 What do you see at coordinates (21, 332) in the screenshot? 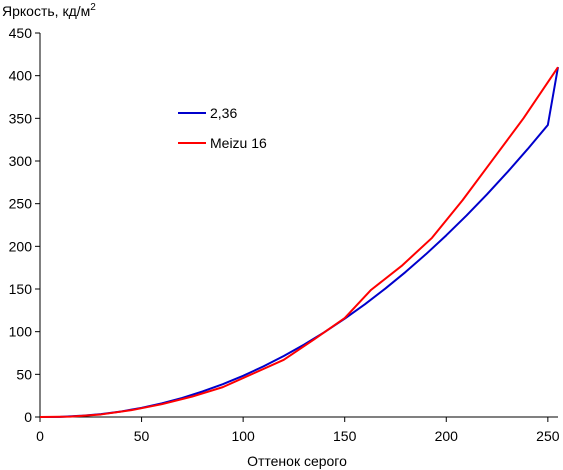
I see `y-tick-label: 100` at bounding box center [21, 332].